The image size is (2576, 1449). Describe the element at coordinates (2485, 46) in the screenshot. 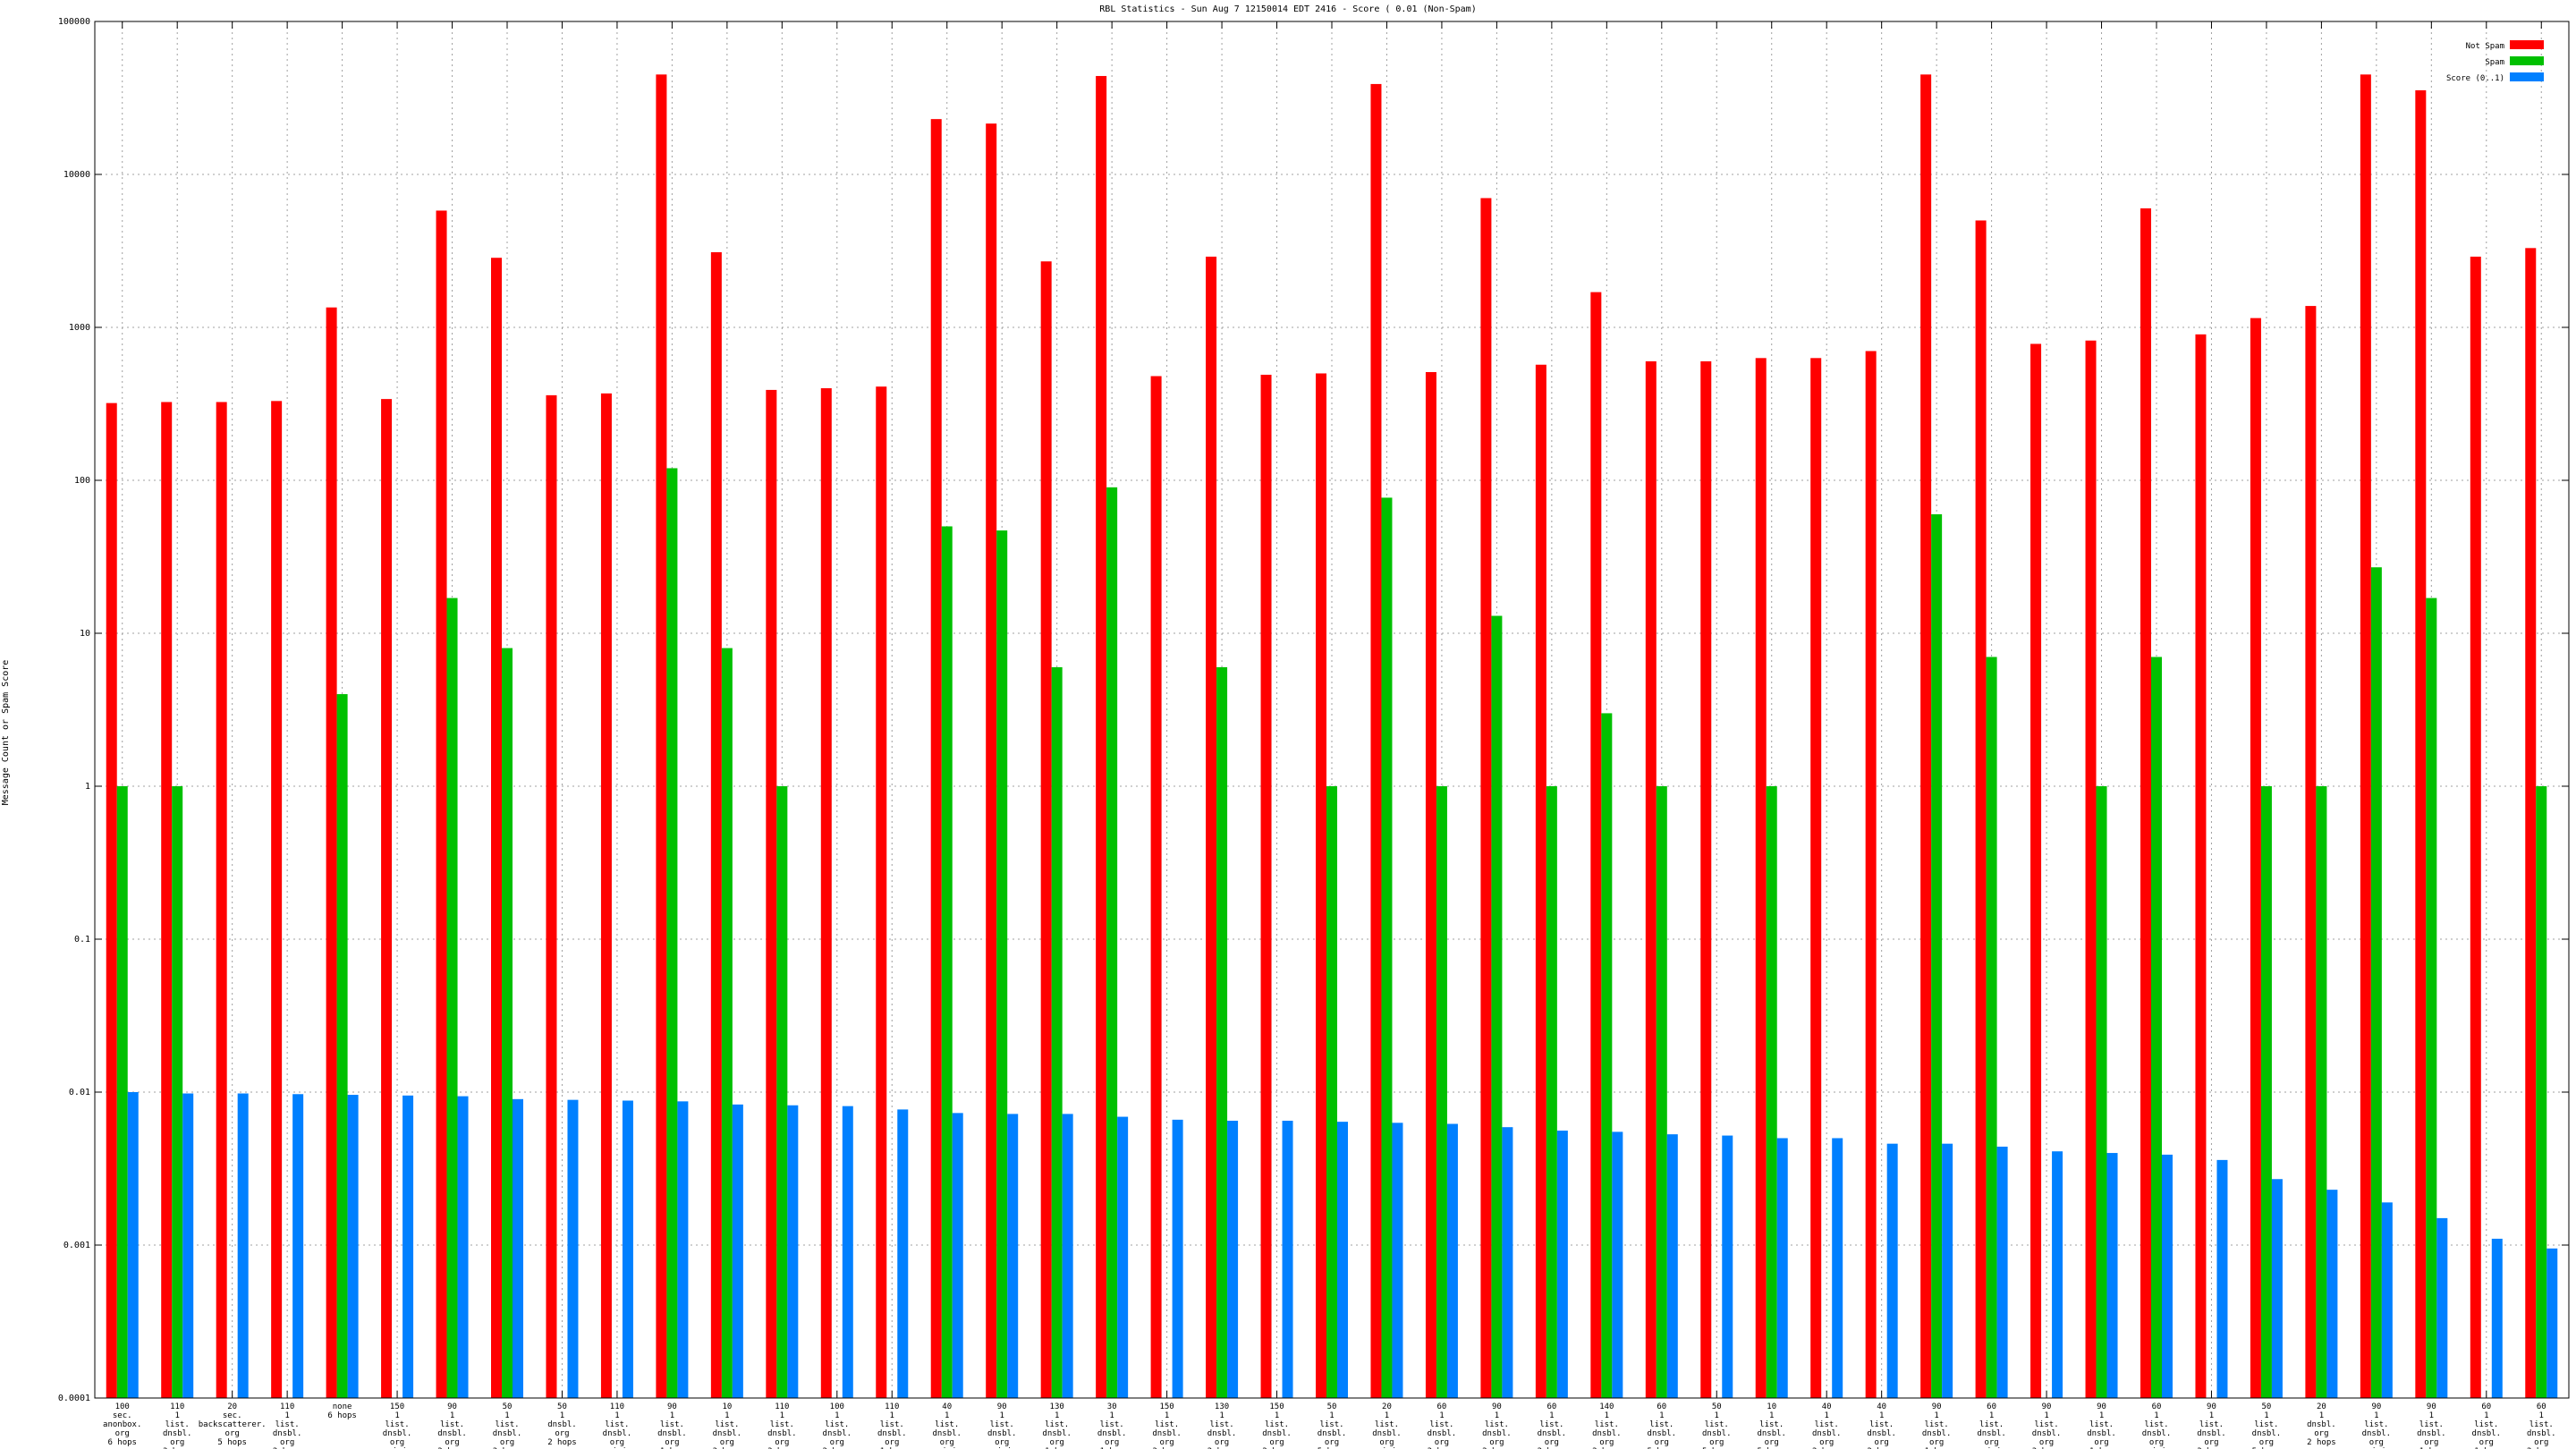

I see `legend-not-spam-label: Not Spam` at that location.